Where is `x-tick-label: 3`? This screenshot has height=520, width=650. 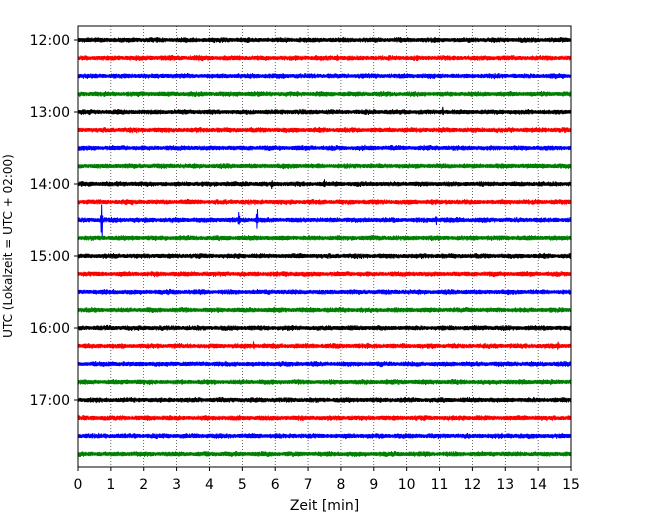 x-tick-label: 3 is located at coordinates (176, 485).